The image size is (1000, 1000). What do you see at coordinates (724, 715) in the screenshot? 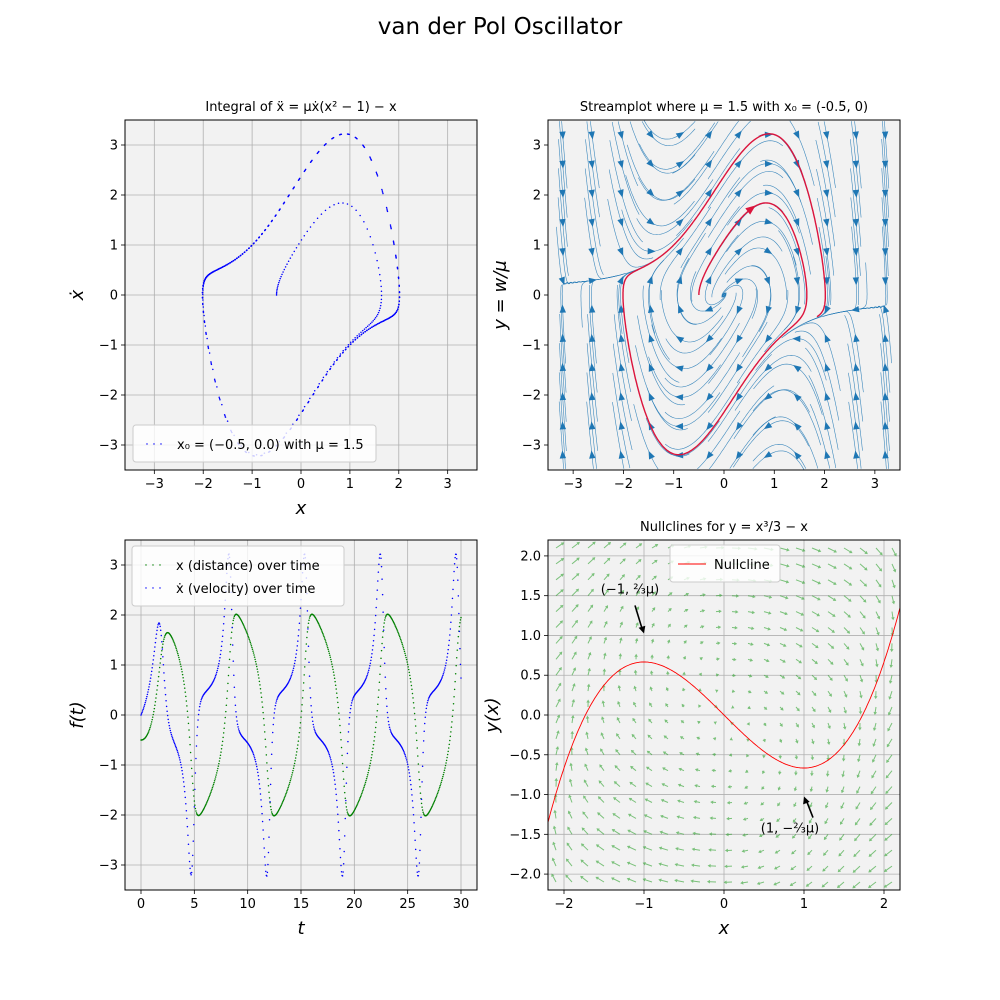
I see `nullcline-curve` at bounding box center [724, 715].